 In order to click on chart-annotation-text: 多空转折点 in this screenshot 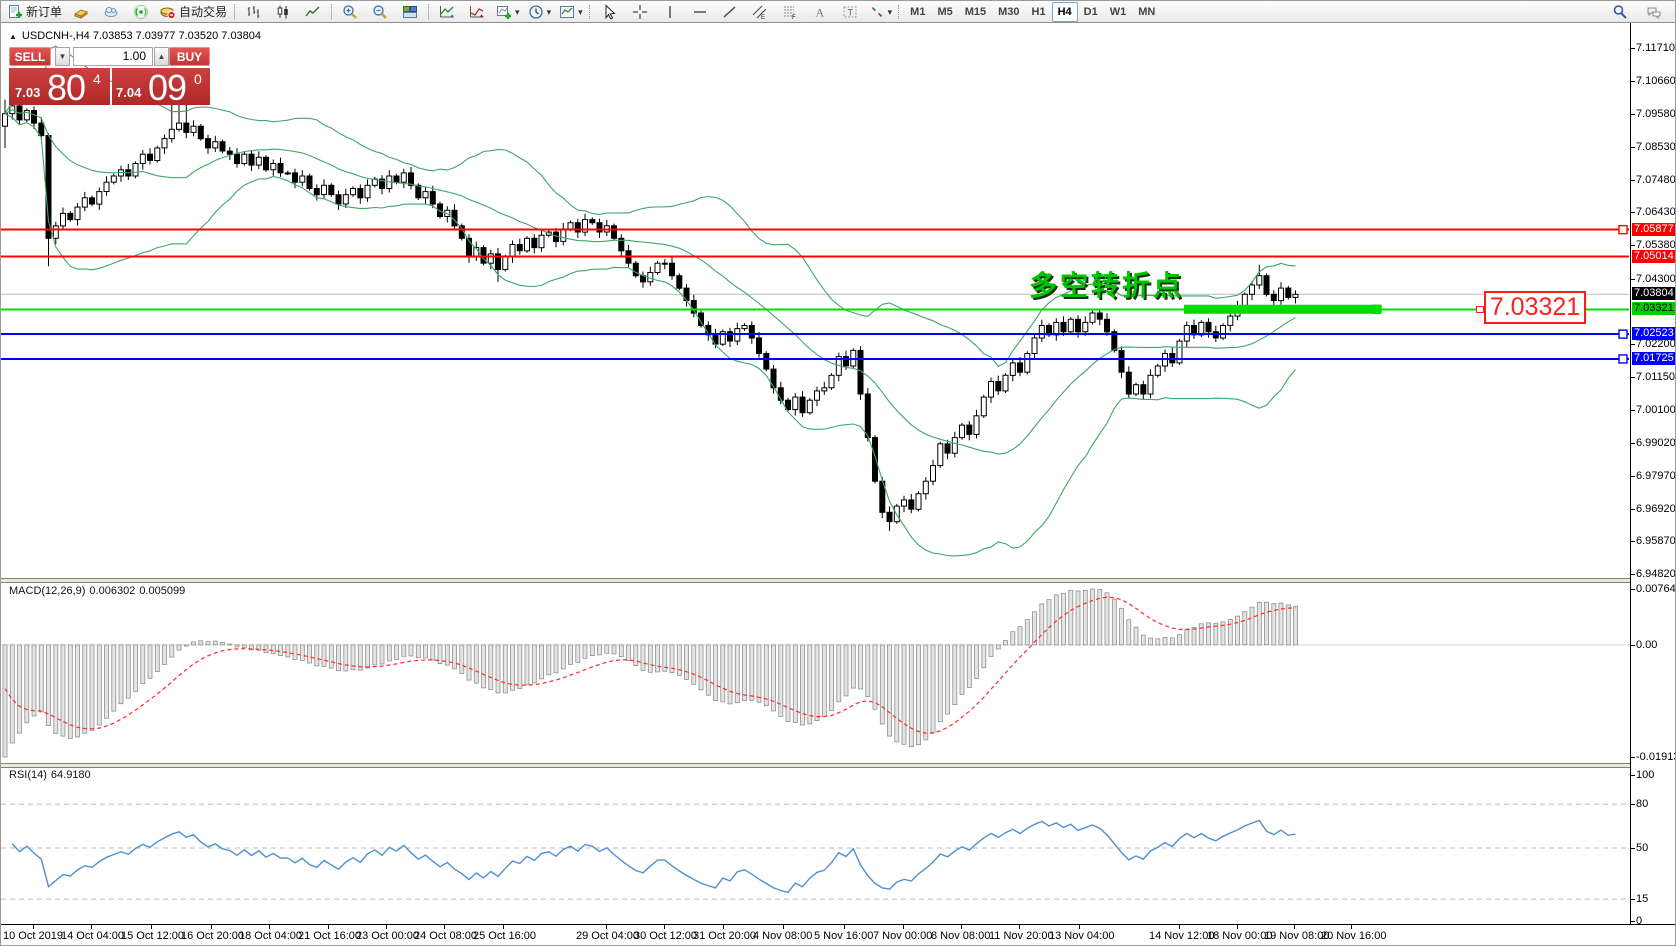, I will do `click(1107, 285)`.